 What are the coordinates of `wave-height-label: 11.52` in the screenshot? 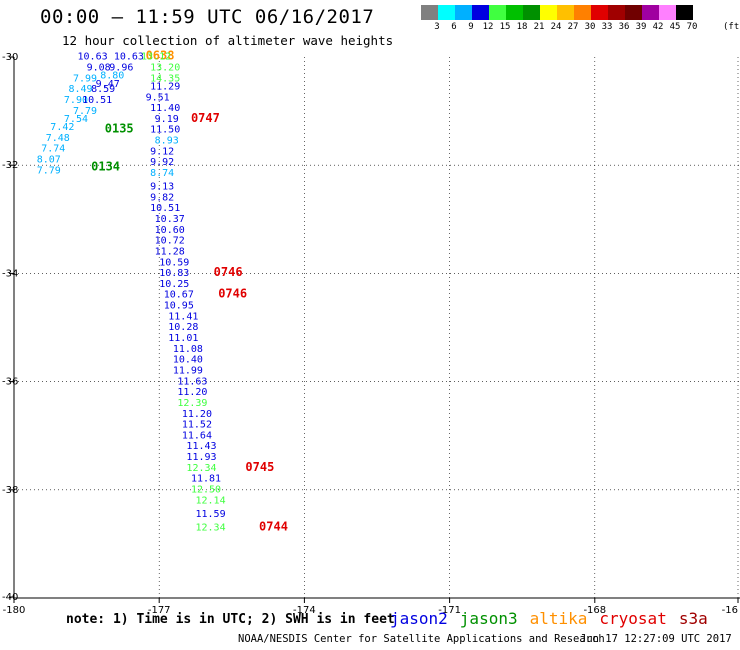 It's located at (197, 425).